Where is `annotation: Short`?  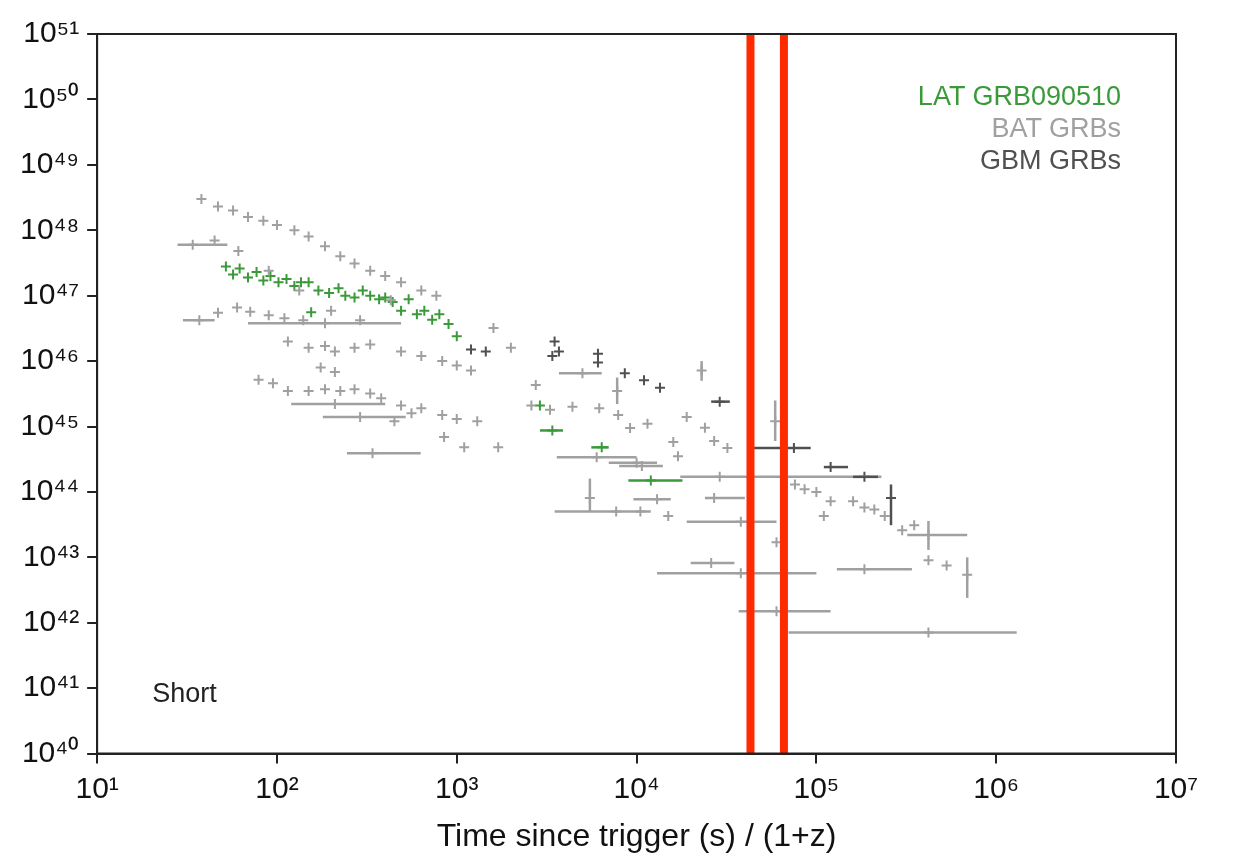
annotation: Short is located at coordinates (185, 692).